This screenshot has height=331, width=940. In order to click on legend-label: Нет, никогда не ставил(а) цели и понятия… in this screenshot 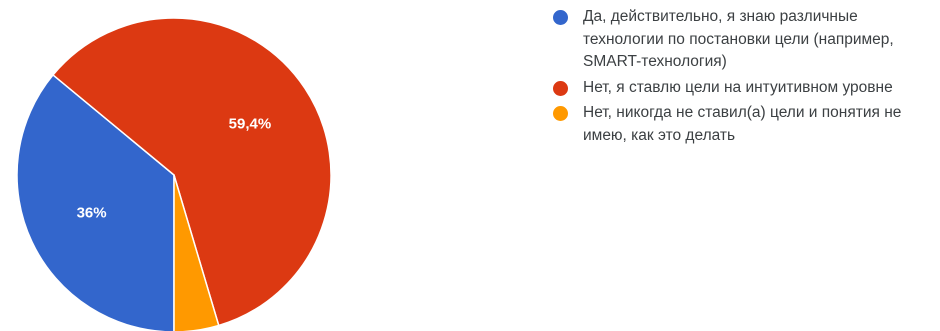, I will do `click(742, 124)`.